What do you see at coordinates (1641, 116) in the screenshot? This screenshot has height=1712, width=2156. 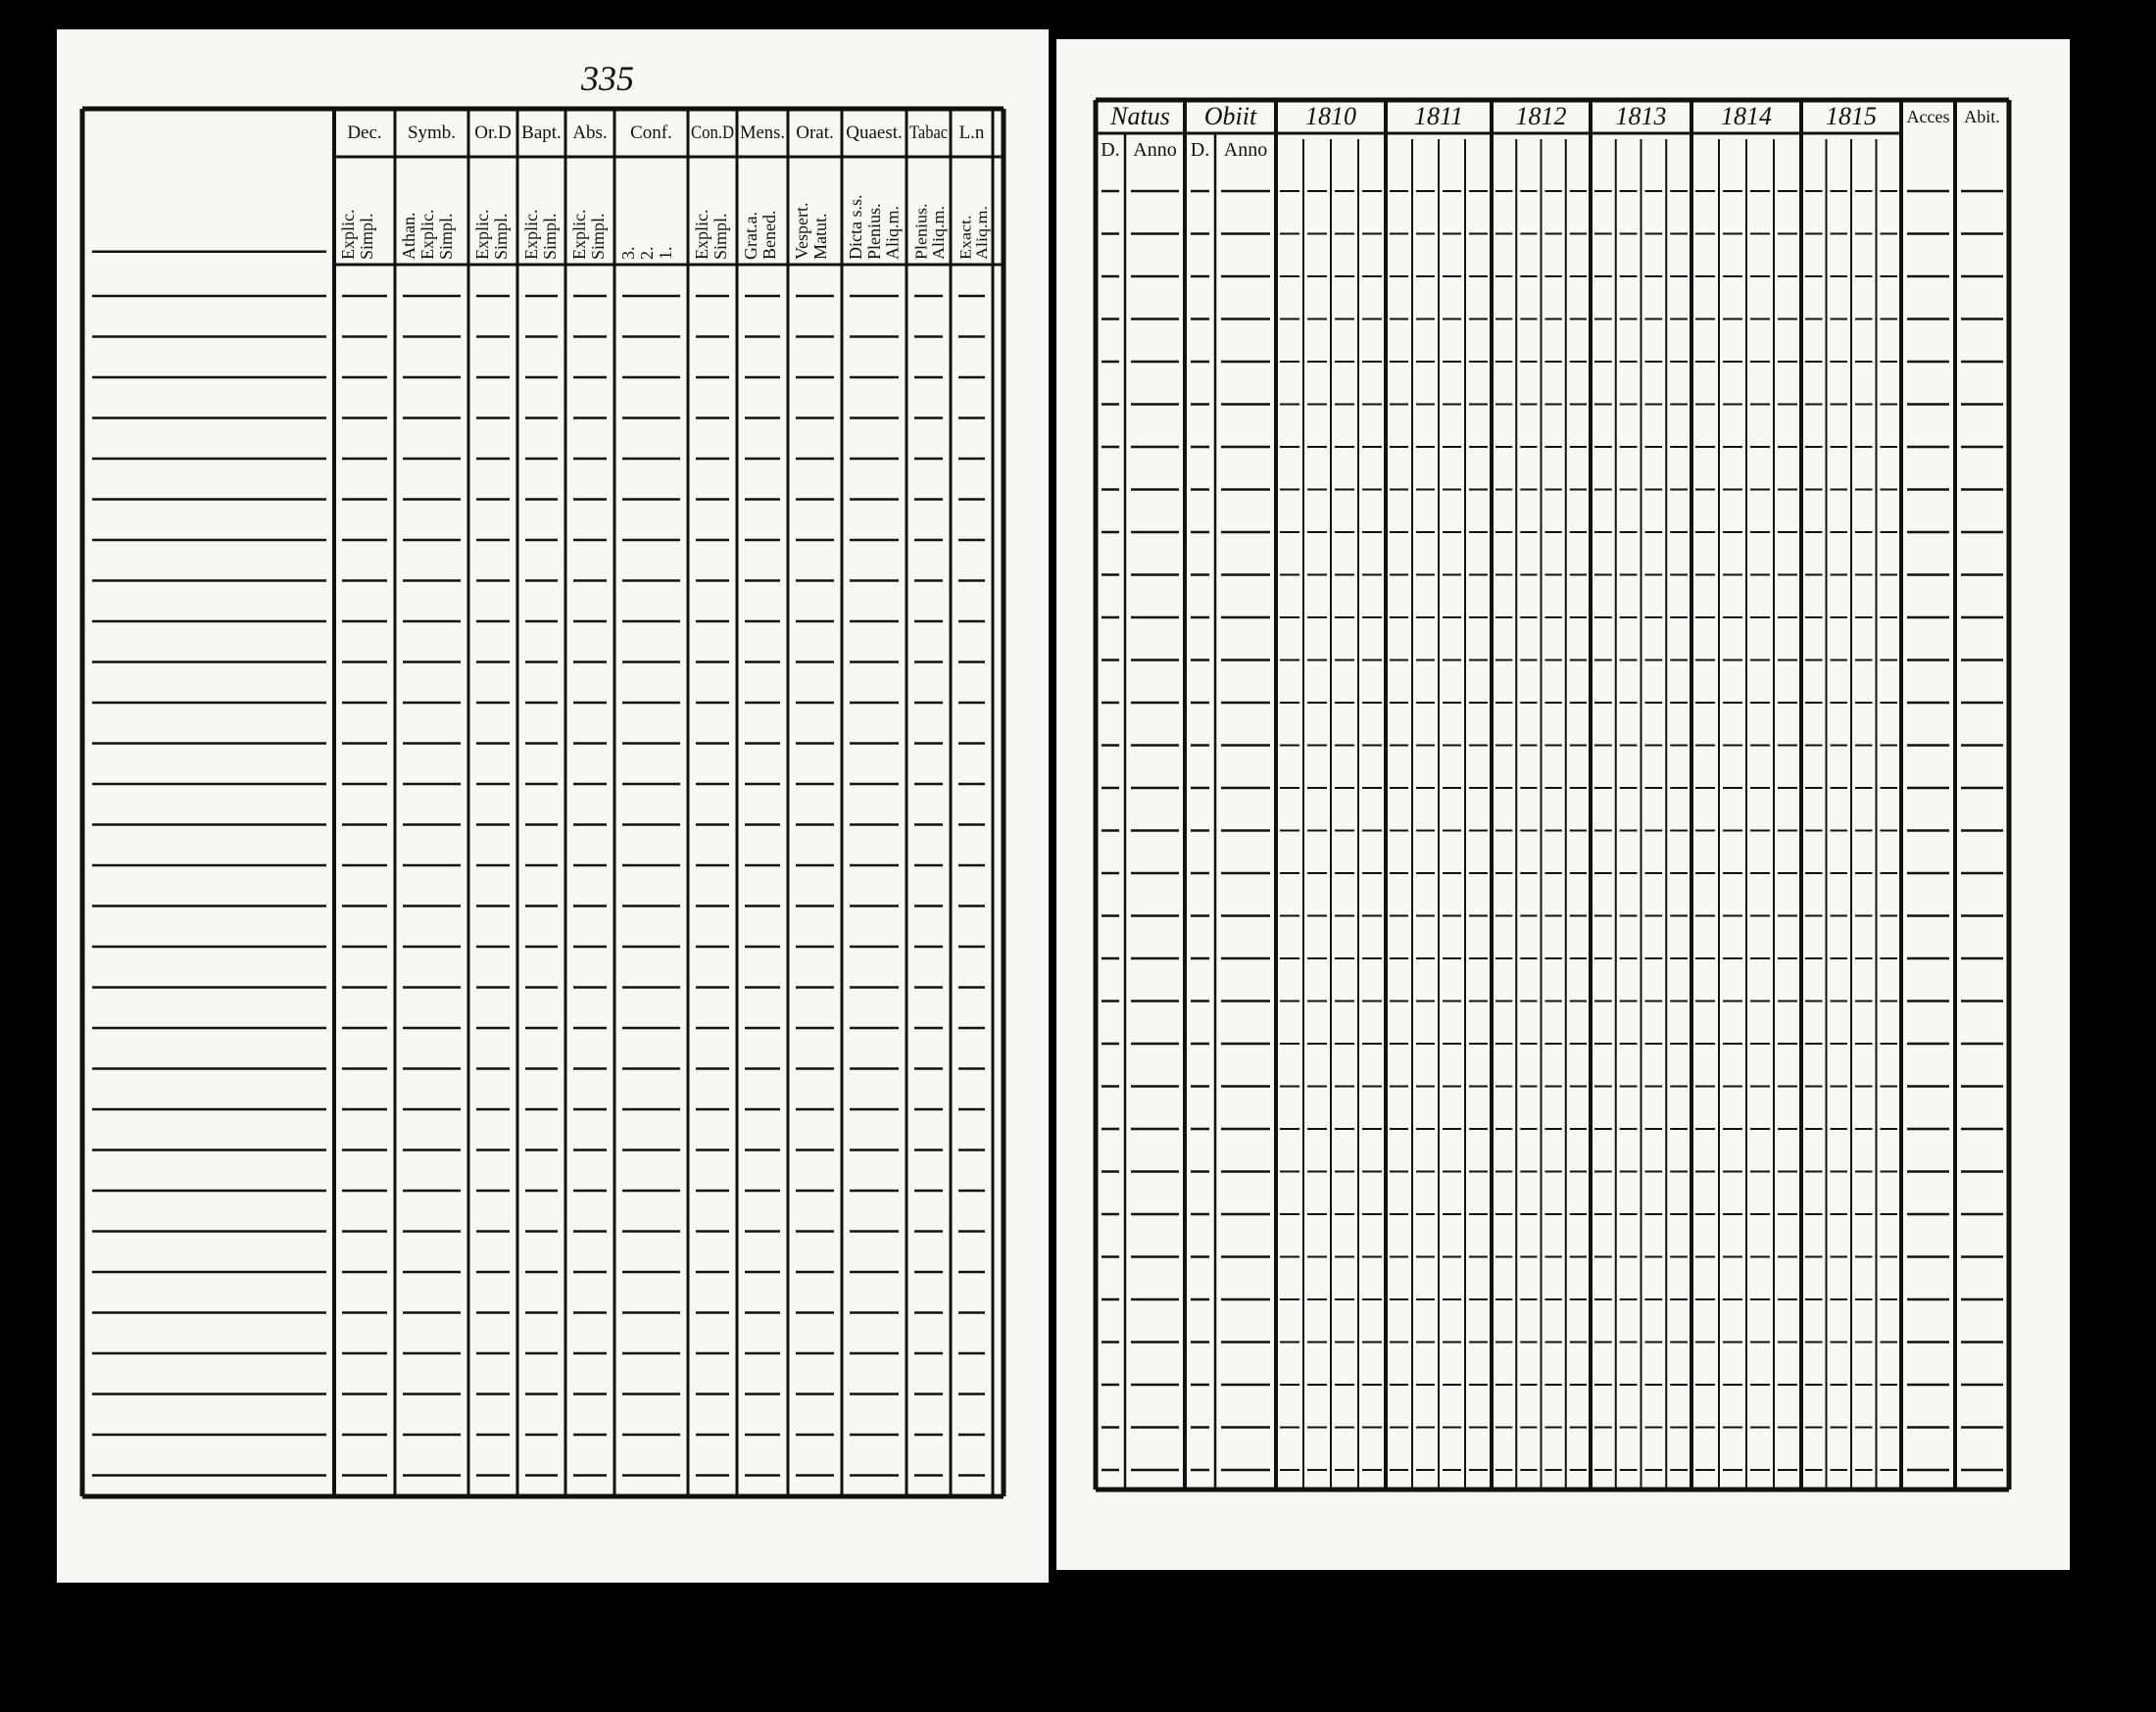 I see `year-header: 1813` at bounding box center [1641, 116].